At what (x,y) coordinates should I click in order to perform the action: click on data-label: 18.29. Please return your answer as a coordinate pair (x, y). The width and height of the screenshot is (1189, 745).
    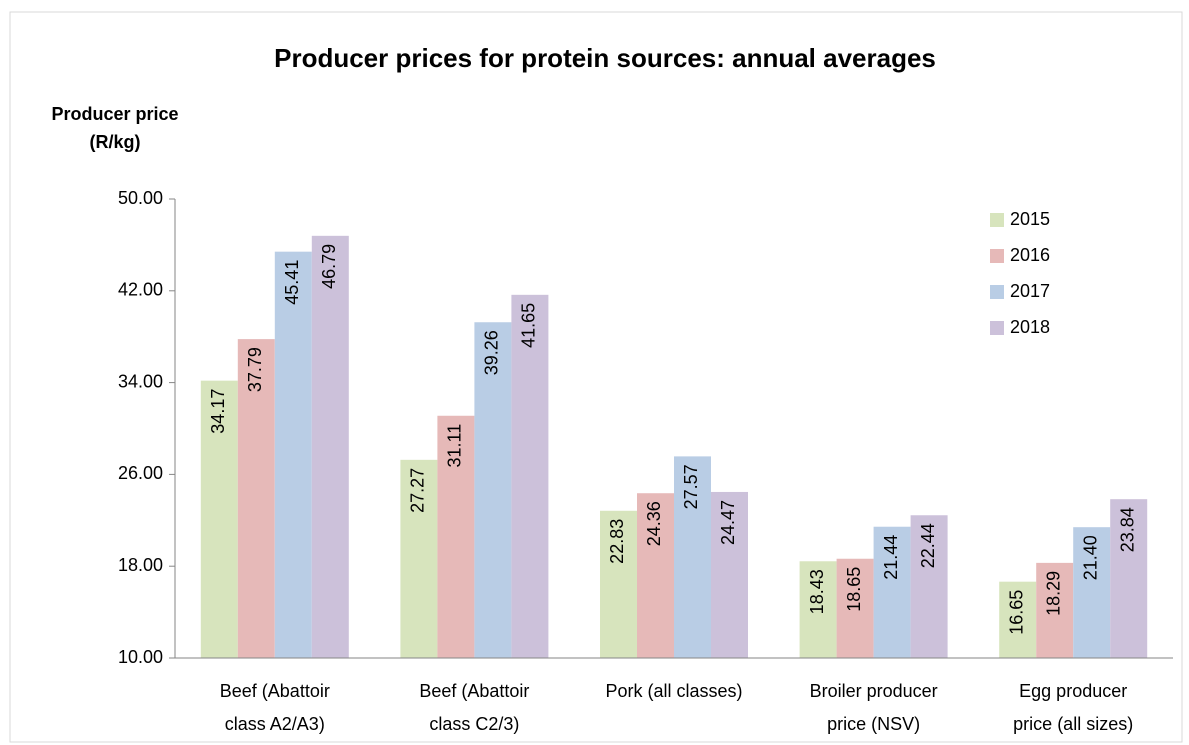
    Looking at the image, I should click on (1053, 593).